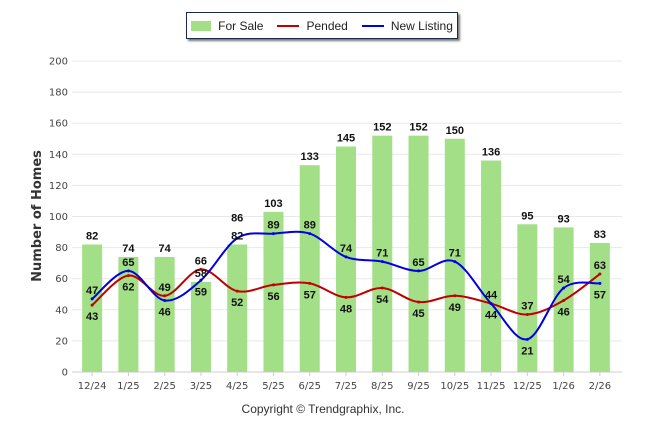 This screenshot has height=434, width=646. Describe the element at coordinates (346, 309) in the screenshot. I see `data-label-pended: 48` at that location.